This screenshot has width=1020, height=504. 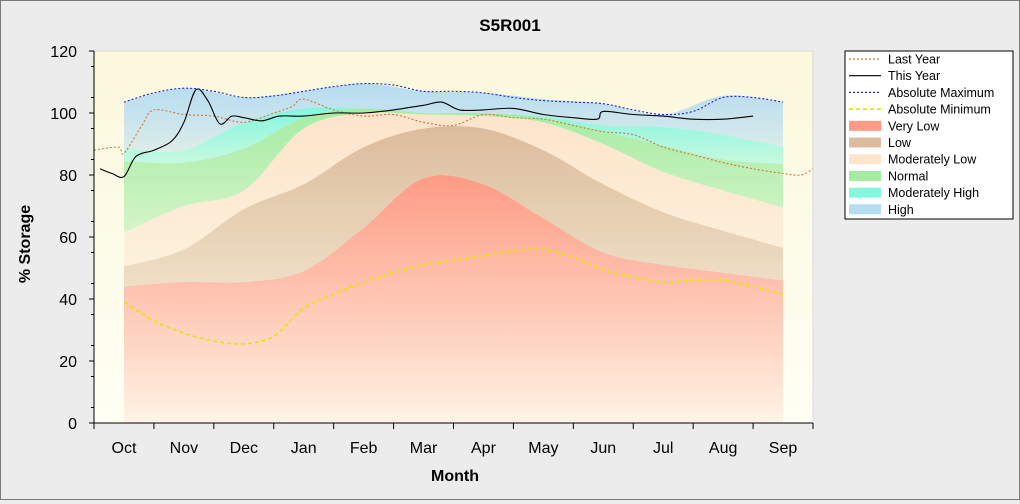 What do you see at coordinates (603, 448) in the screenshot?
I see `x-tick-label: Jun` at bounding box center [603, 448].